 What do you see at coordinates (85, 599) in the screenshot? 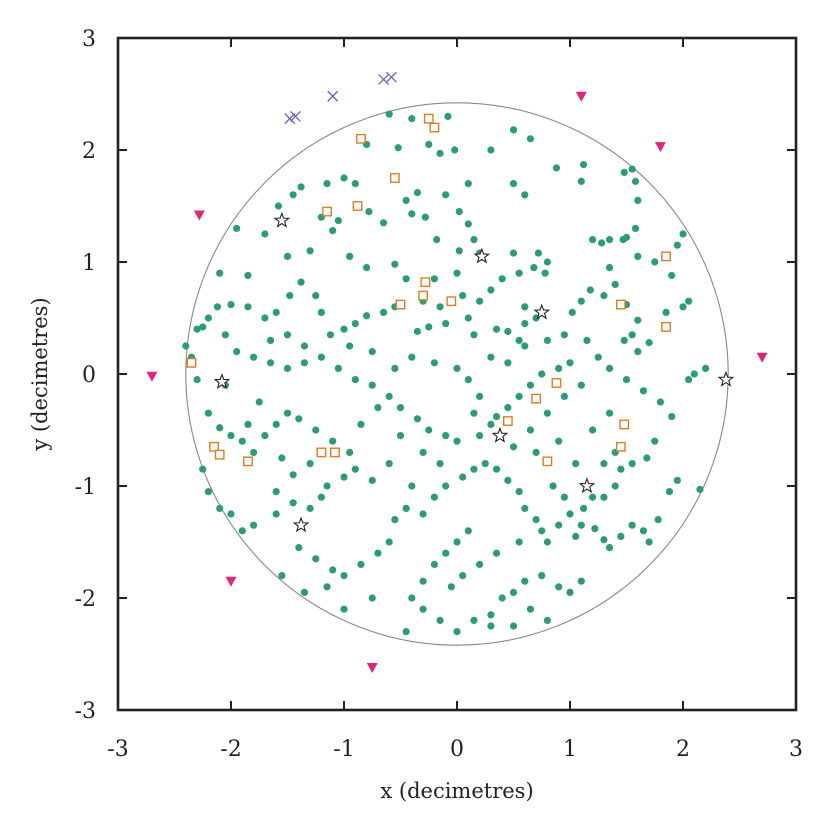
I see `y-tick-label: -2` at bounding box center [85, 599].